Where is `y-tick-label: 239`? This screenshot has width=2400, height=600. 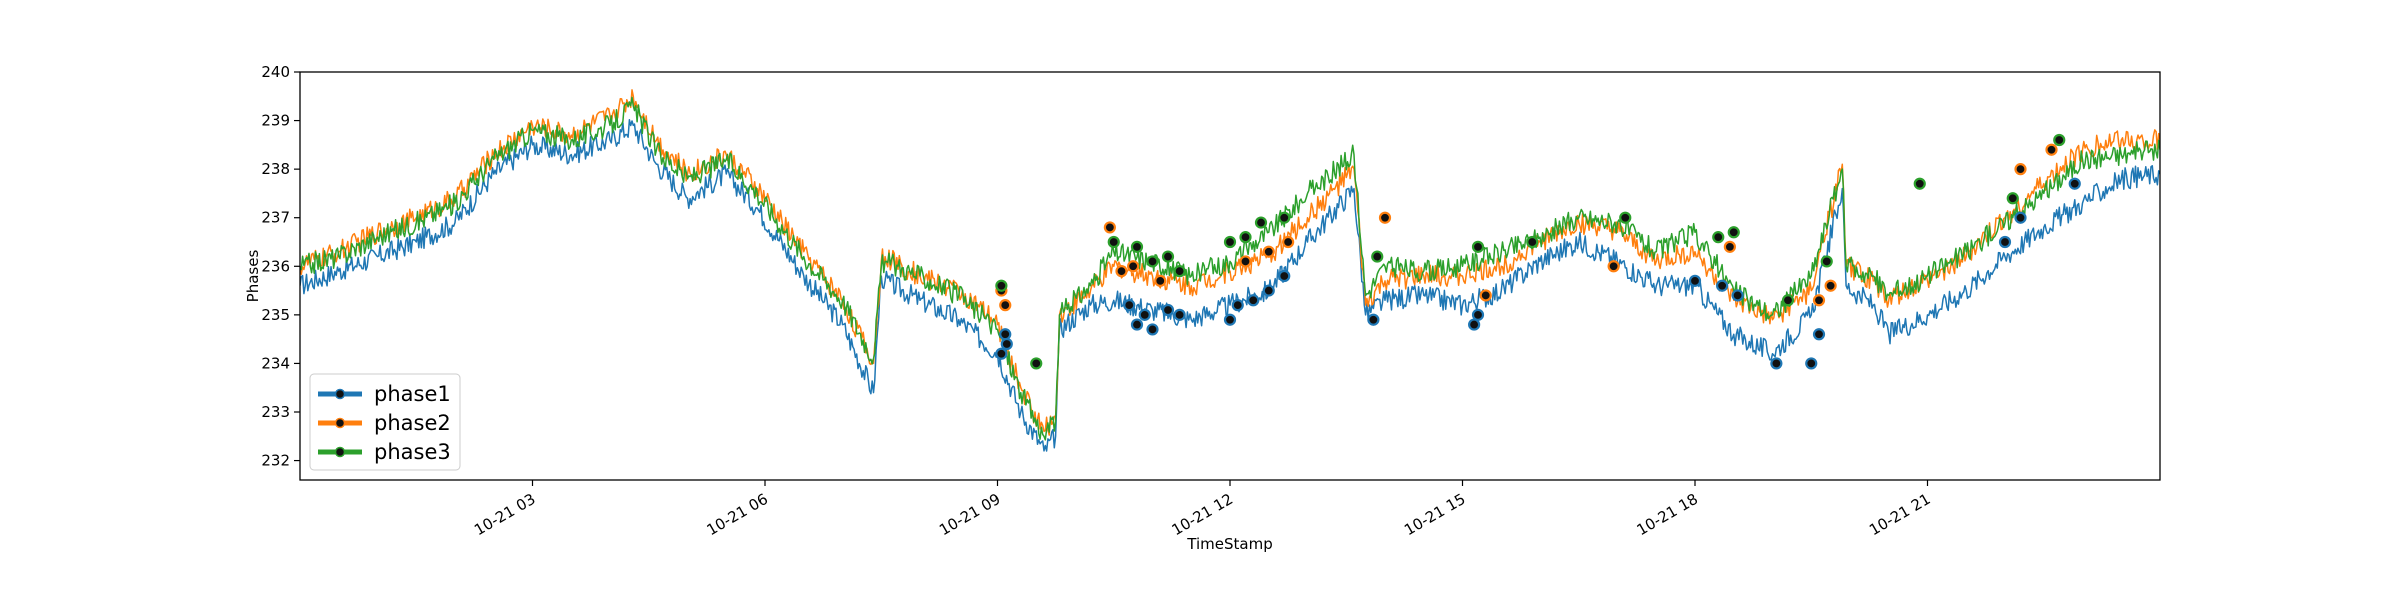 y-tick-label: 239 is located at coordinates (275, 121).